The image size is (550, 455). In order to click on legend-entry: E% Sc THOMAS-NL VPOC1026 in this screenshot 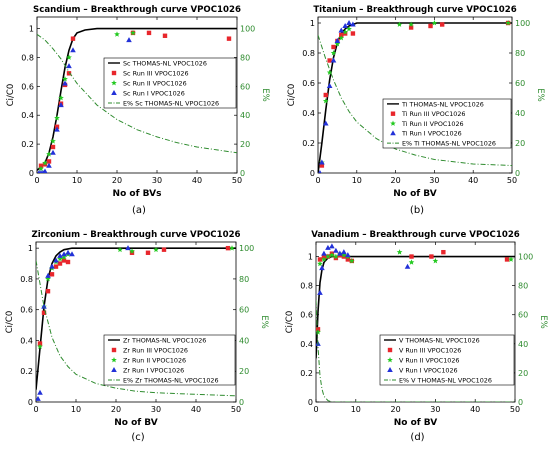, I will do `click(171, 103)`.